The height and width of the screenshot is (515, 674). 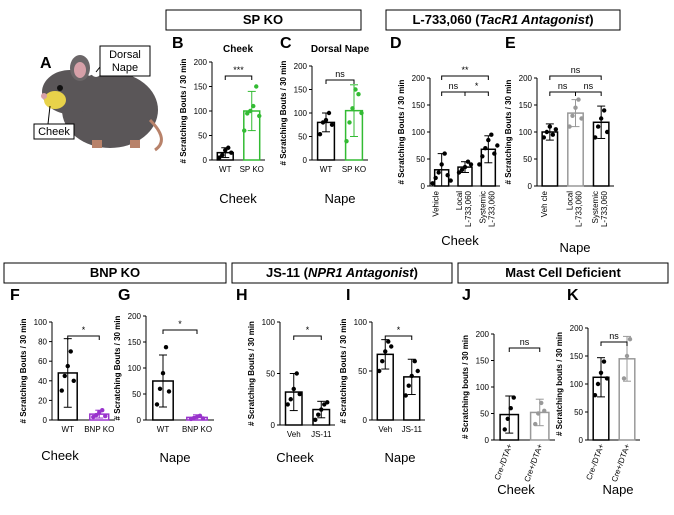 What do you see at coordinates (238, 70) in the screenshot?
I see `significance-label: ***` at bounding box center [238, 70].